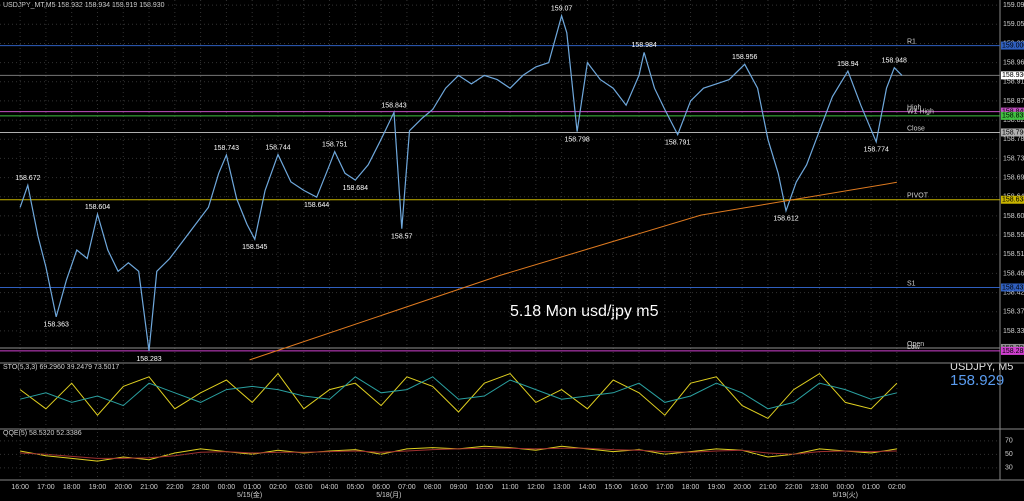  I want to click on x-tick-label: 18:00, so click(72, 487).